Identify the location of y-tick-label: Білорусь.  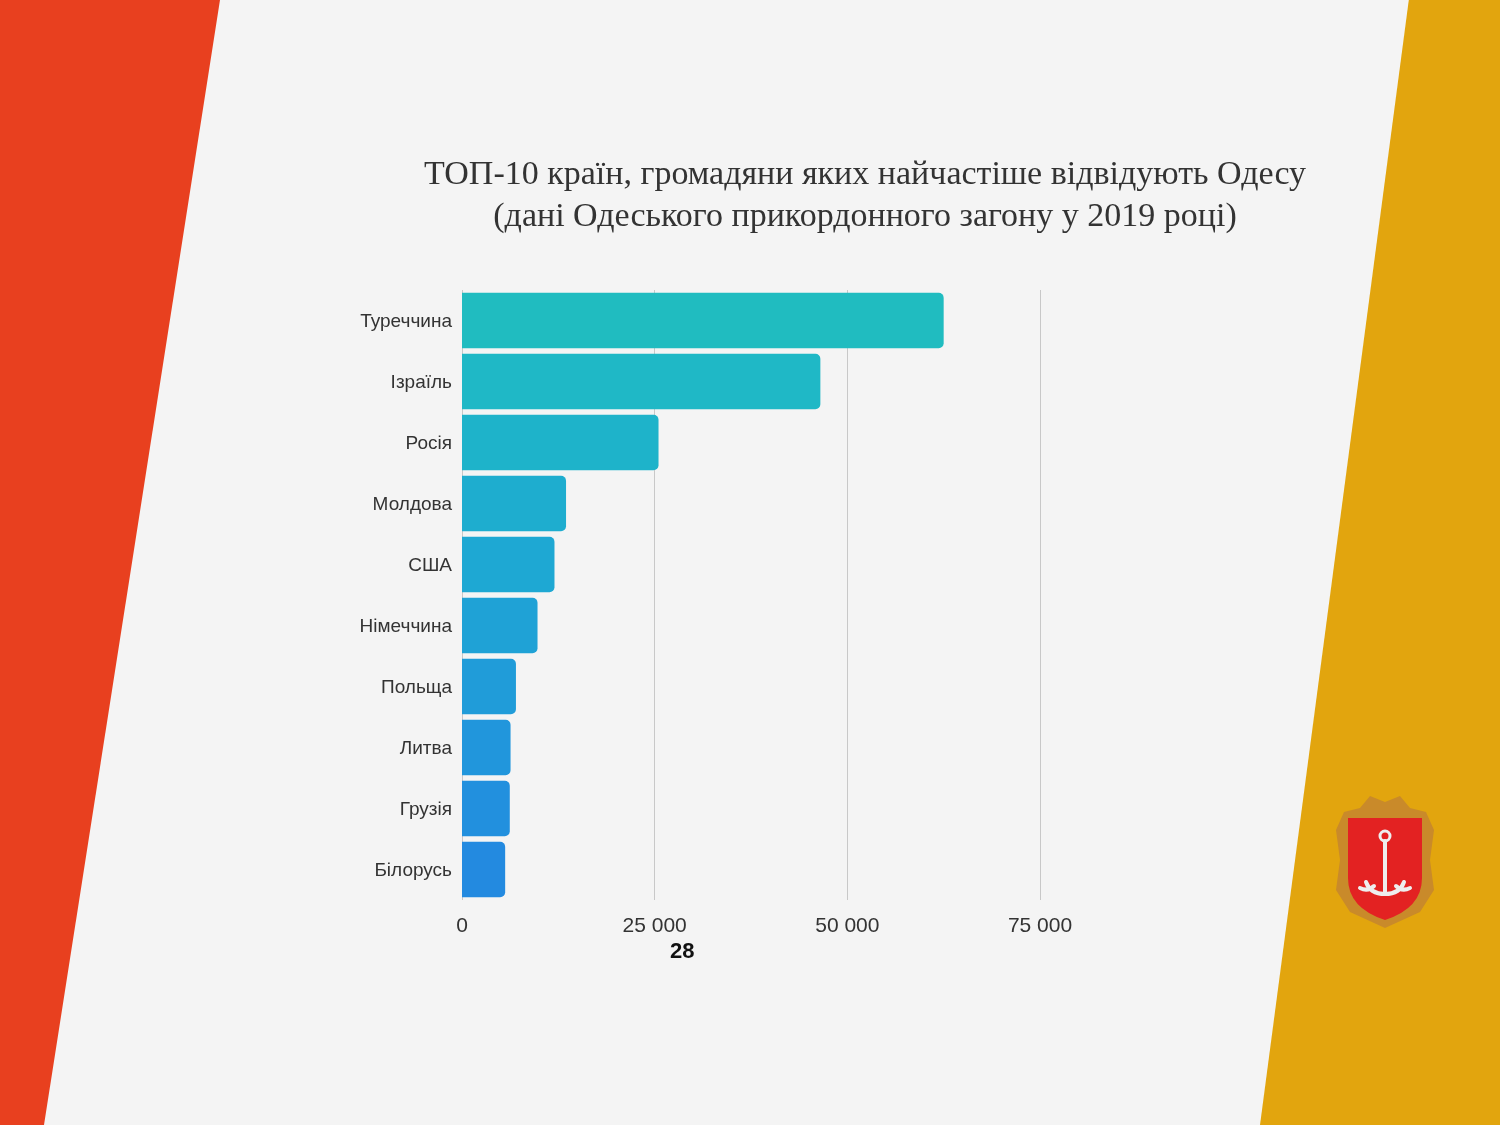
(413, 869).